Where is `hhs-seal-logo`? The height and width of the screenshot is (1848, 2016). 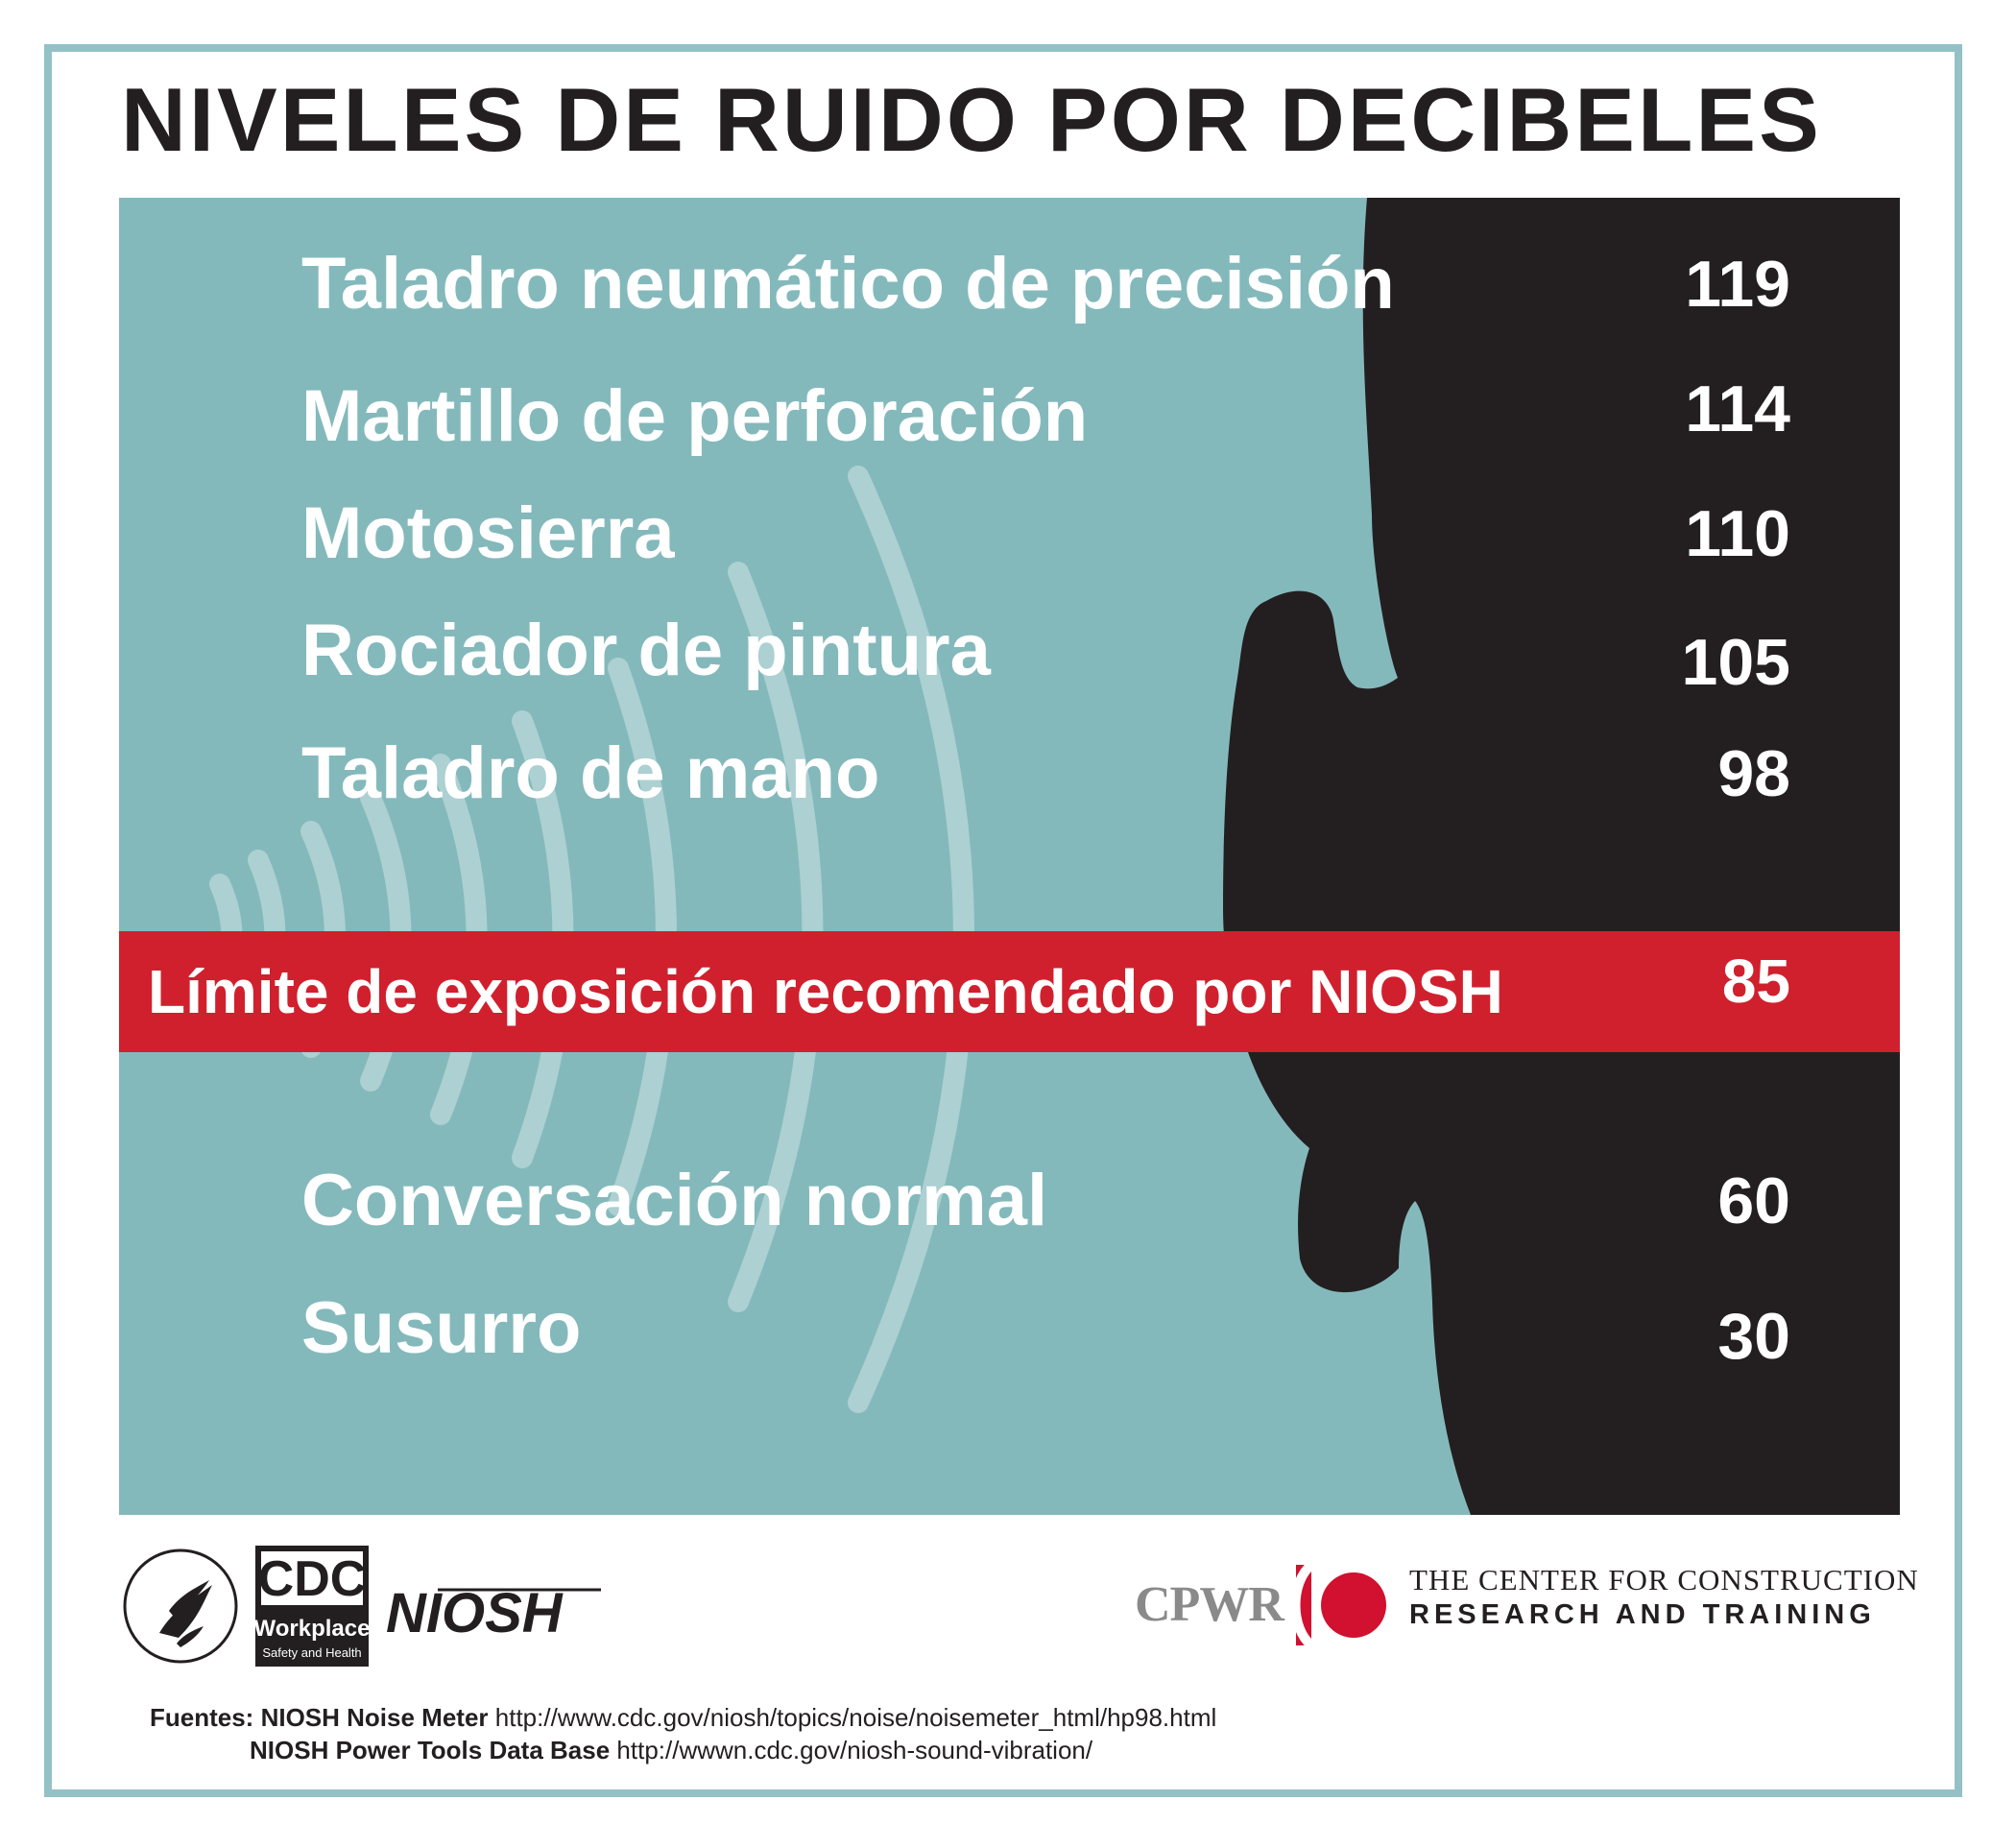
hhs-seal-logo is located at coordinates (180, 1606).